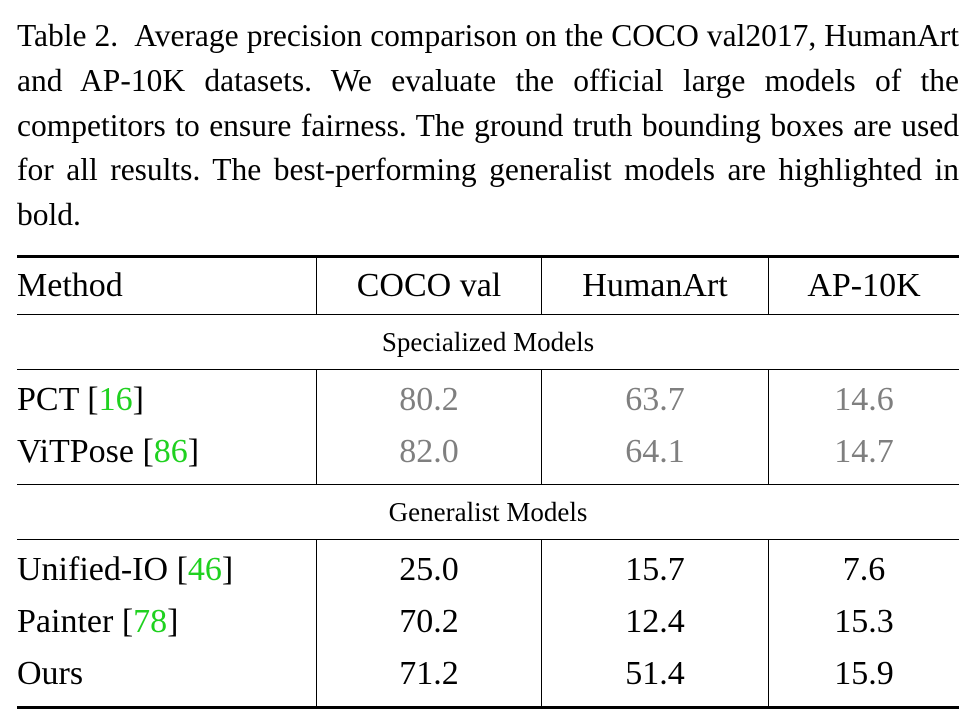 This screenshot has width=977, height=717. What do you see at coordinates (125, 569) in the screenshot?
I see `method-cell: Unified-IO [46]` at bounding box center [125, 569].